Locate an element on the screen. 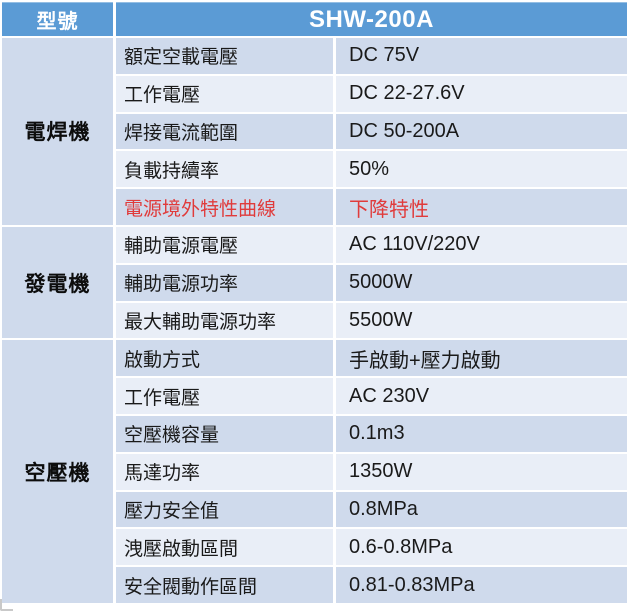 This screenshot has height=611, width=627. spec-label-cell: 輔助電源功率 is located at coordinates (224, 282).